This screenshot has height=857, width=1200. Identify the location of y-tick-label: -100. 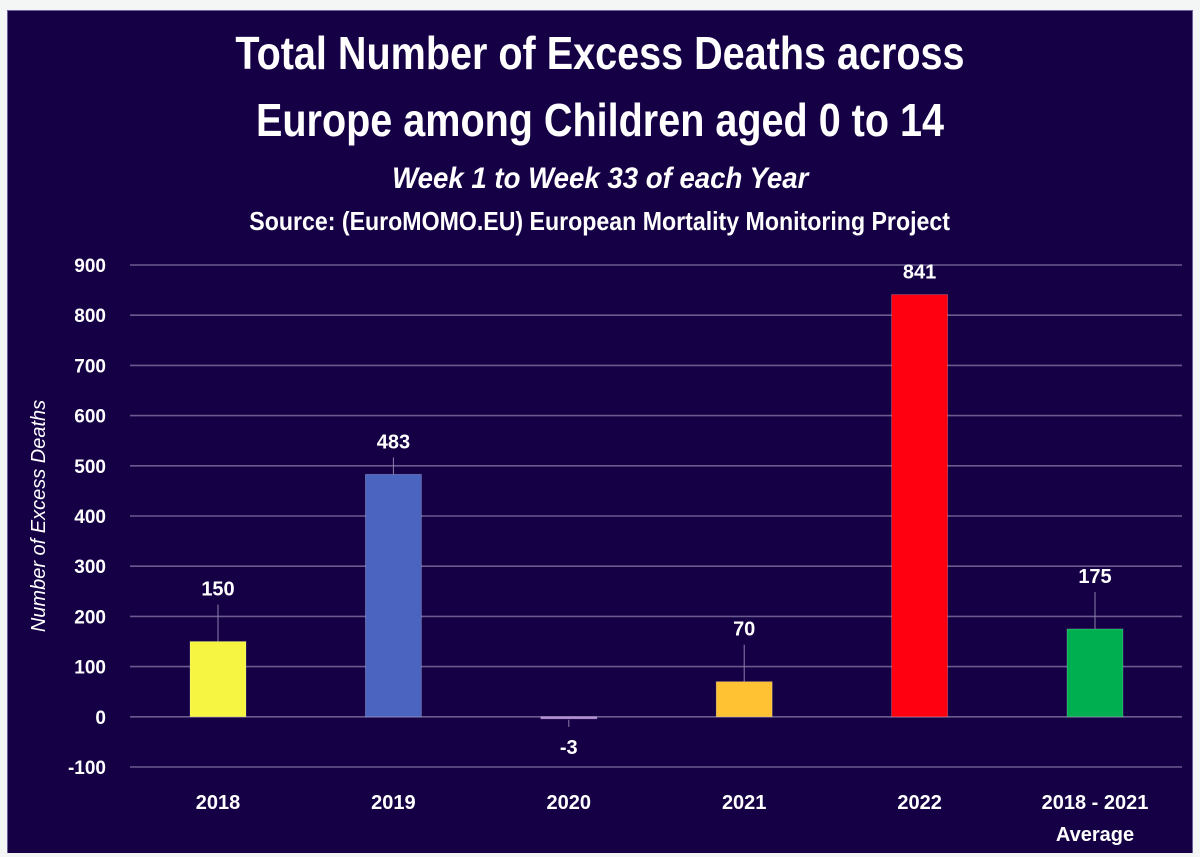
(87, 768).